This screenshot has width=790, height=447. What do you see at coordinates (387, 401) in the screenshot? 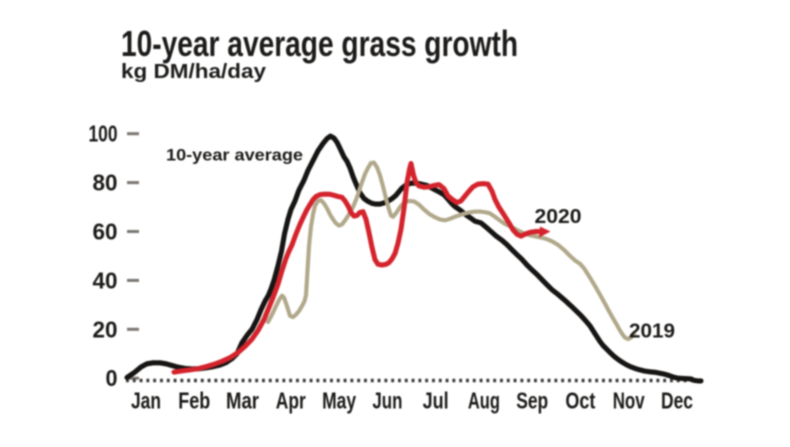
I see `svg-text: Jun` at bounding box center [387, 401].